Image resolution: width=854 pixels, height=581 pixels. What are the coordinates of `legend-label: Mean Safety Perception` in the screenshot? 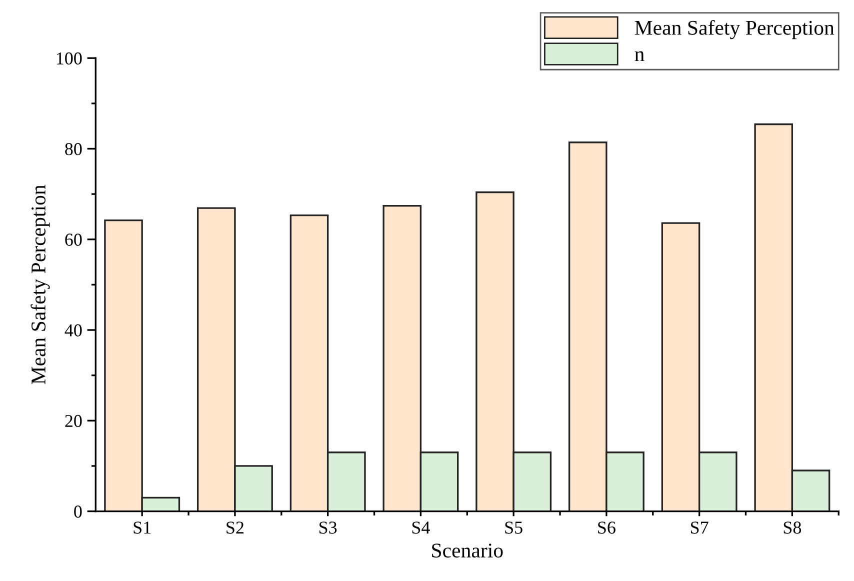 It's located at (734, 30).